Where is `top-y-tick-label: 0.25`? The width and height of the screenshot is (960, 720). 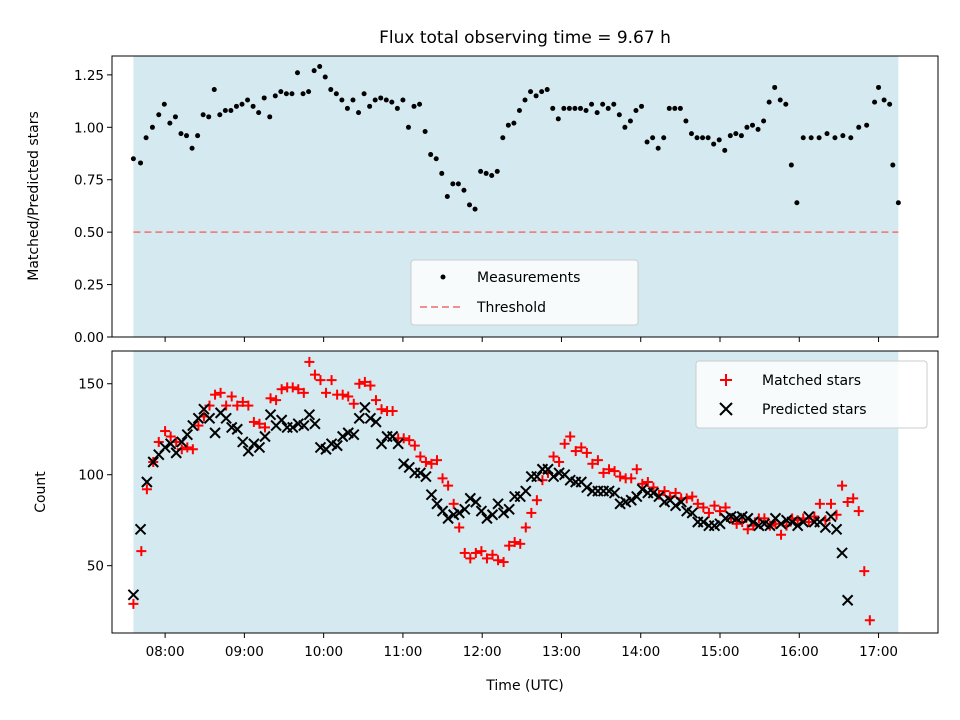
top-y-tick-label: 0.25 is located at coordinates (89, 286).